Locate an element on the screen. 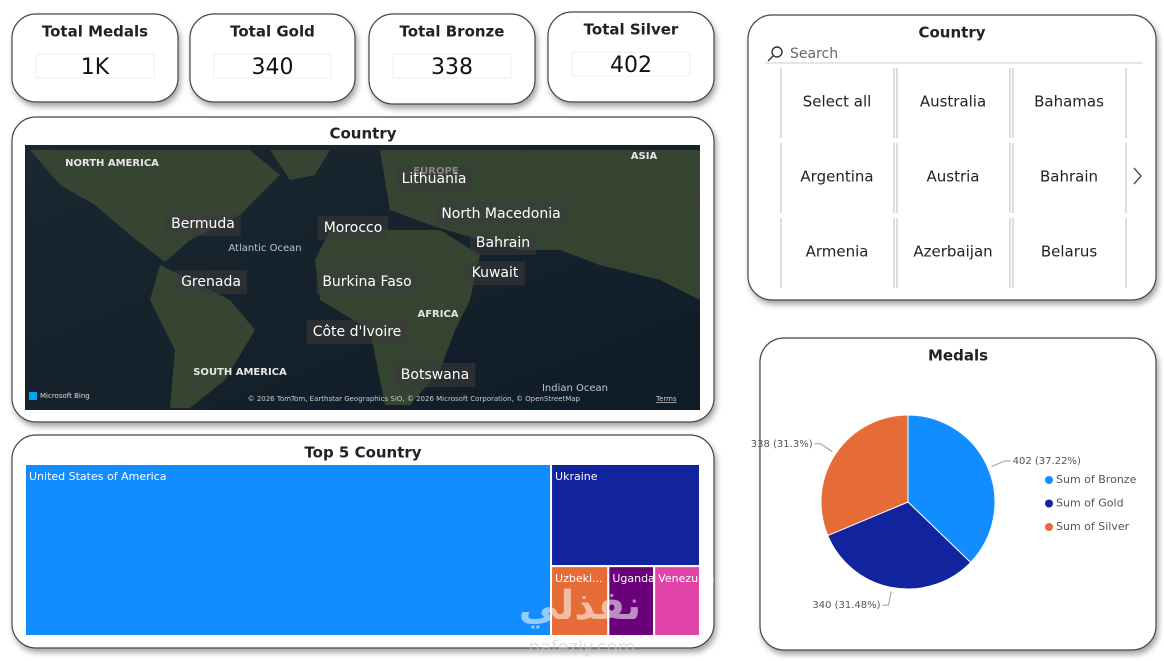  search-placeholder: Search is located at coordinates (814, 54).